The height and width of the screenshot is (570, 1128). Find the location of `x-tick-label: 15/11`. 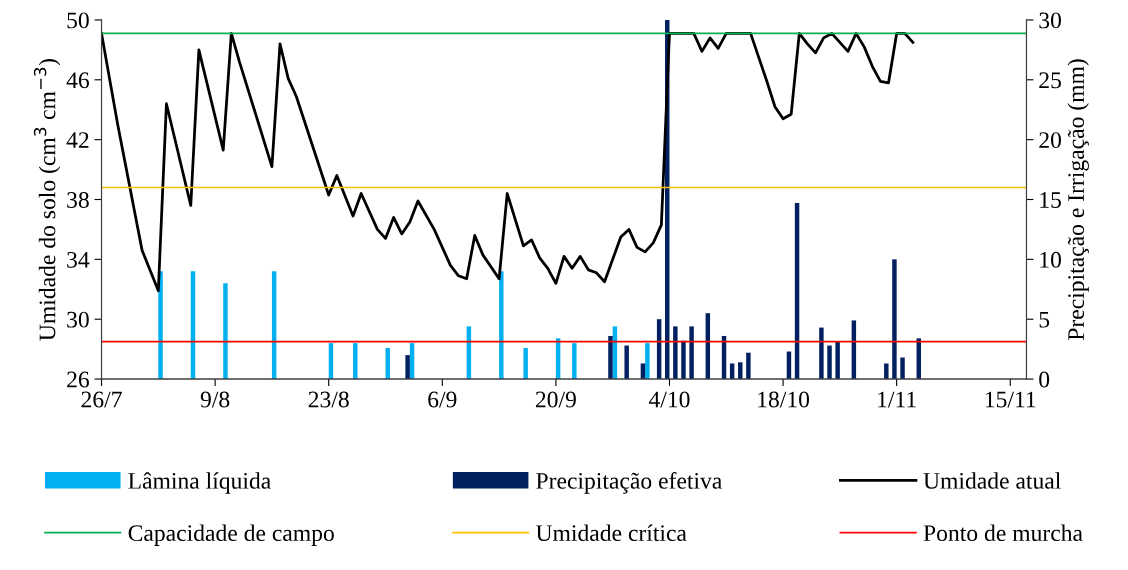

x-tick-label: 15/11 is located at coordinates (1010, 399).